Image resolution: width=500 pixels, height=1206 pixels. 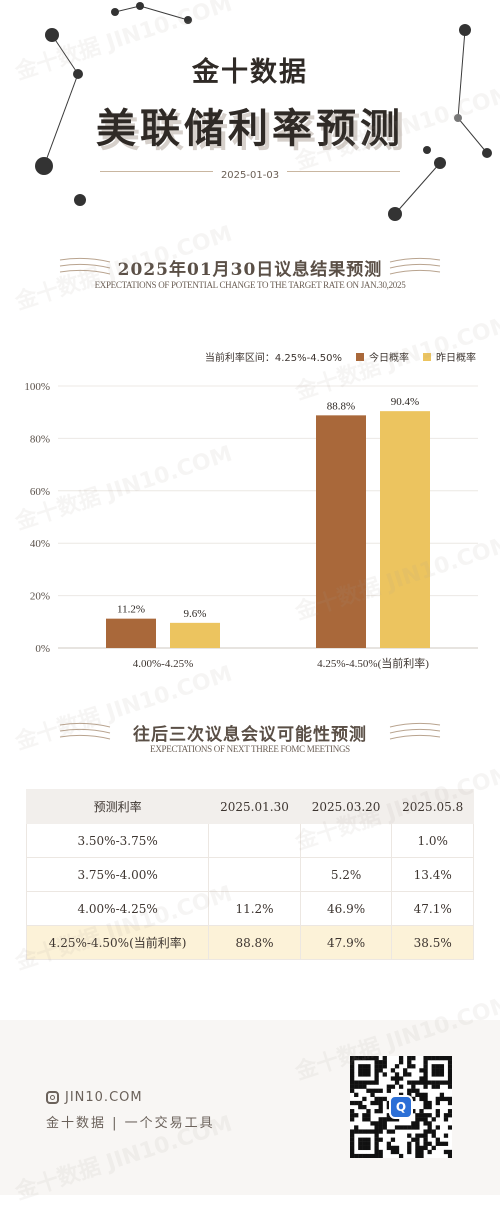 What do you see at coordinates (131, 610) in the screenshot?
I see `bar-value-label: 11.2%` at bounding box center [131, 610].